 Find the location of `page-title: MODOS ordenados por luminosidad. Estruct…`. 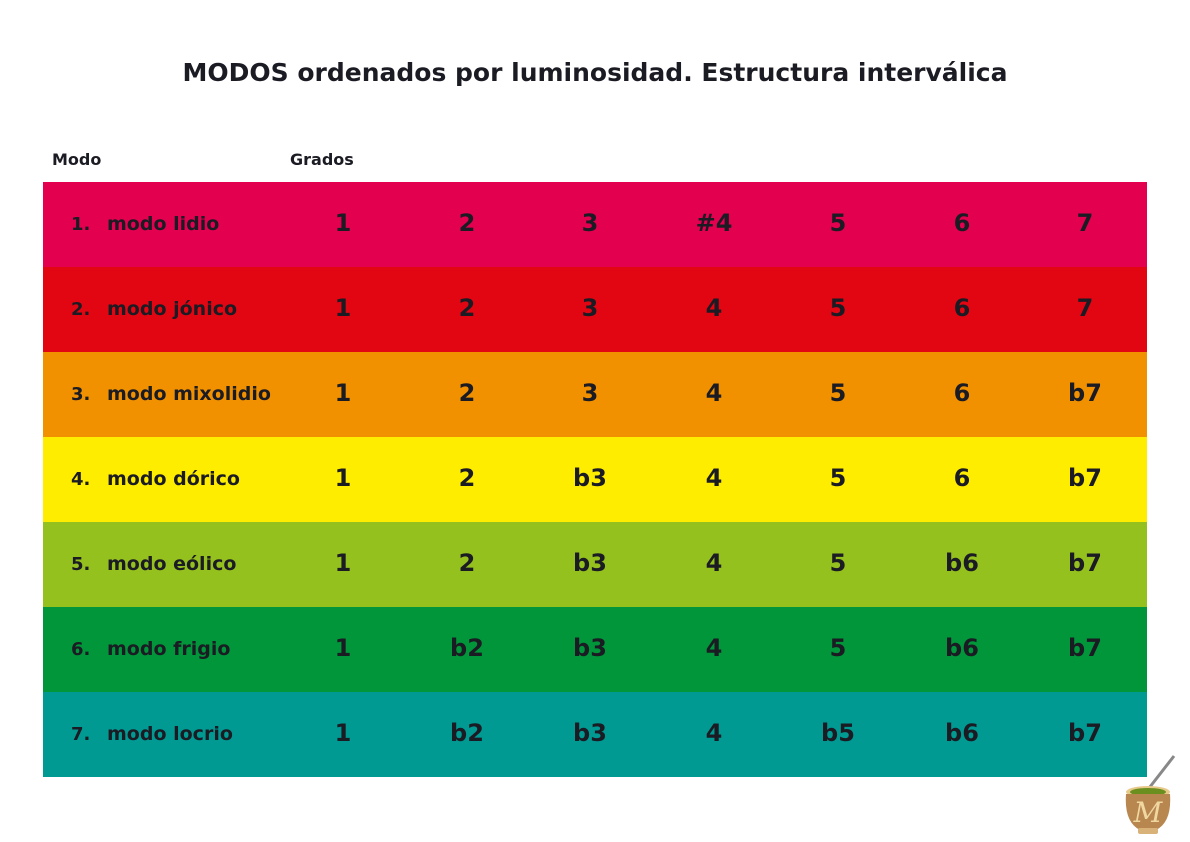

page-title: MODOS ordenados por luminosidad. Estruct… is located at coordinates (595, 72).